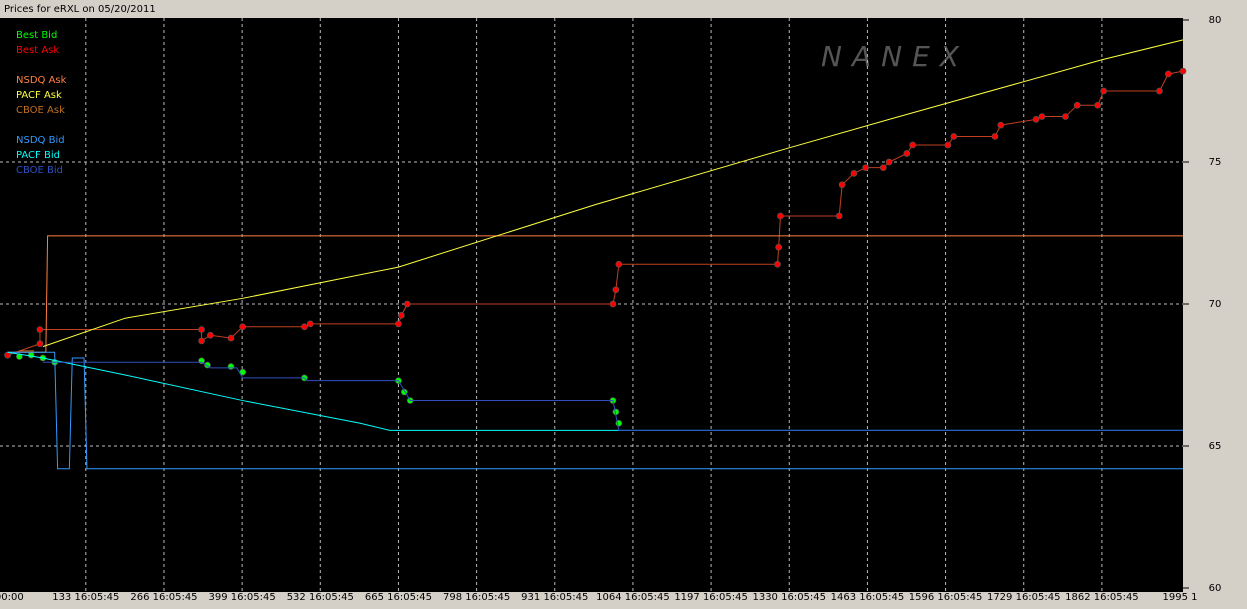 This screenshot has width=1247, height=609. Describe the element at coordinates (946, 597) in the screenshot. I see `x-tick-label: 1596 16:05:45` at that location.